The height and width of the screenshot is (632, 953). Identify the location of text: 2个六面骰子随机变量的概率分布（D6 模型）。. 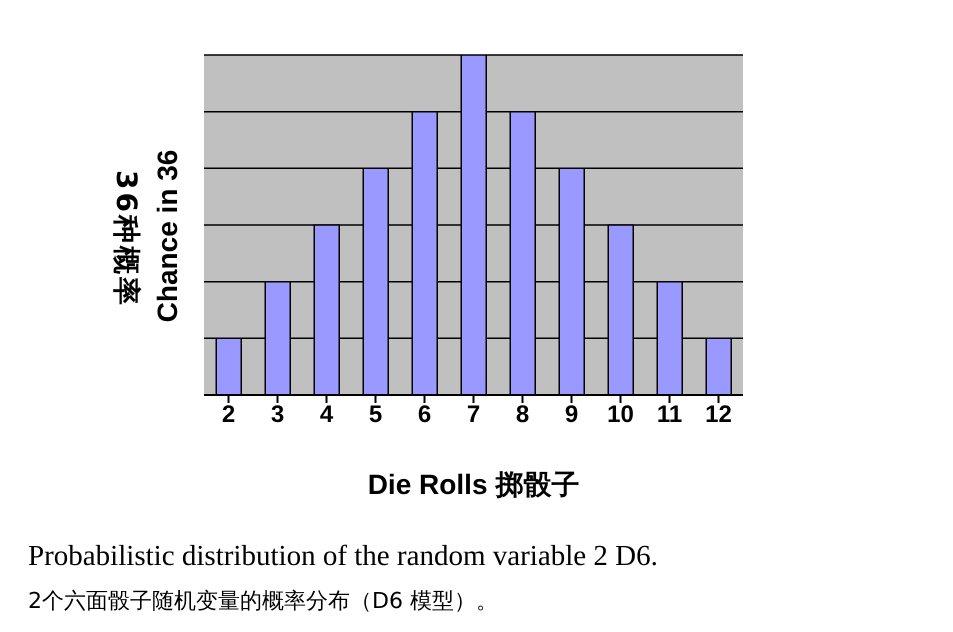
(263, 602).